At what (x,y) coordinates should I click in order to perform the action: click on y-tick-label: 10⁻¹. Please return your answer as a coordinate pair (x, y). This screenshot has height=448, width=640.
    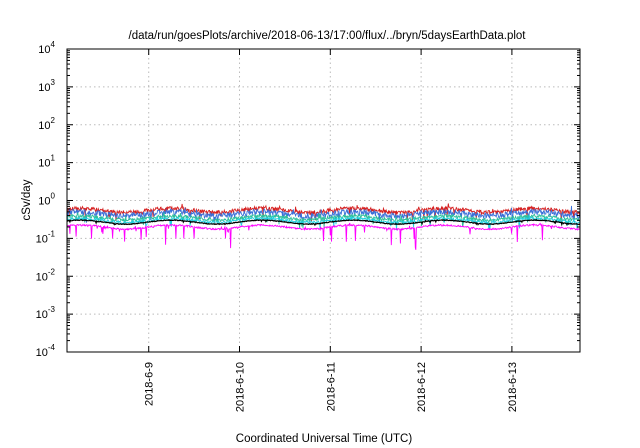
    Looking at the image, I should click on (46, 237).